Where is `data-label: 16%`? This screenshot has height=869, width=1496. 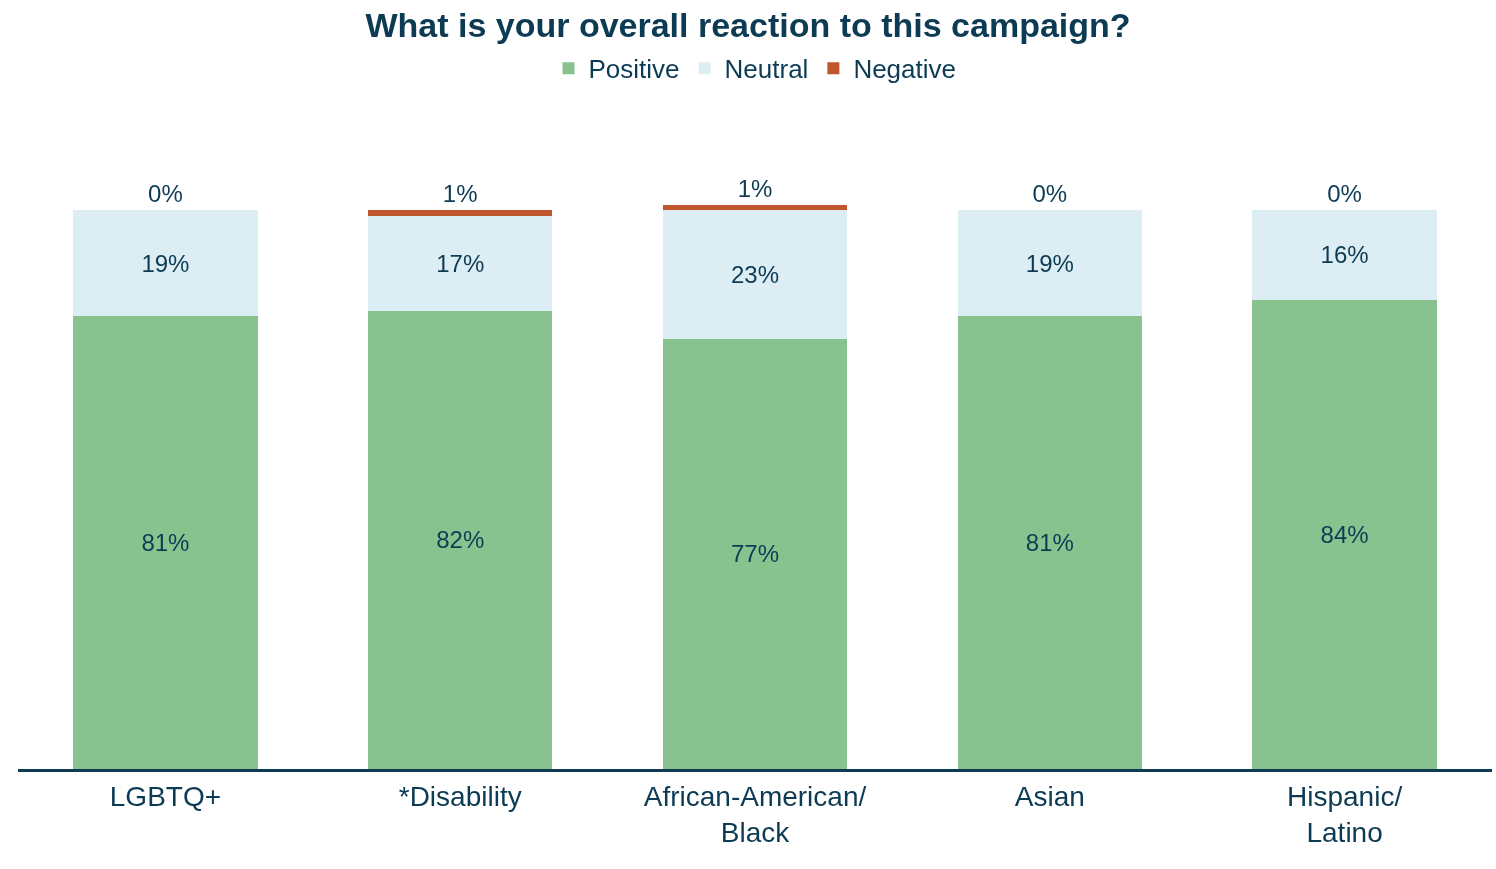 data-label: 16% is located at coordinates (1344, 255).